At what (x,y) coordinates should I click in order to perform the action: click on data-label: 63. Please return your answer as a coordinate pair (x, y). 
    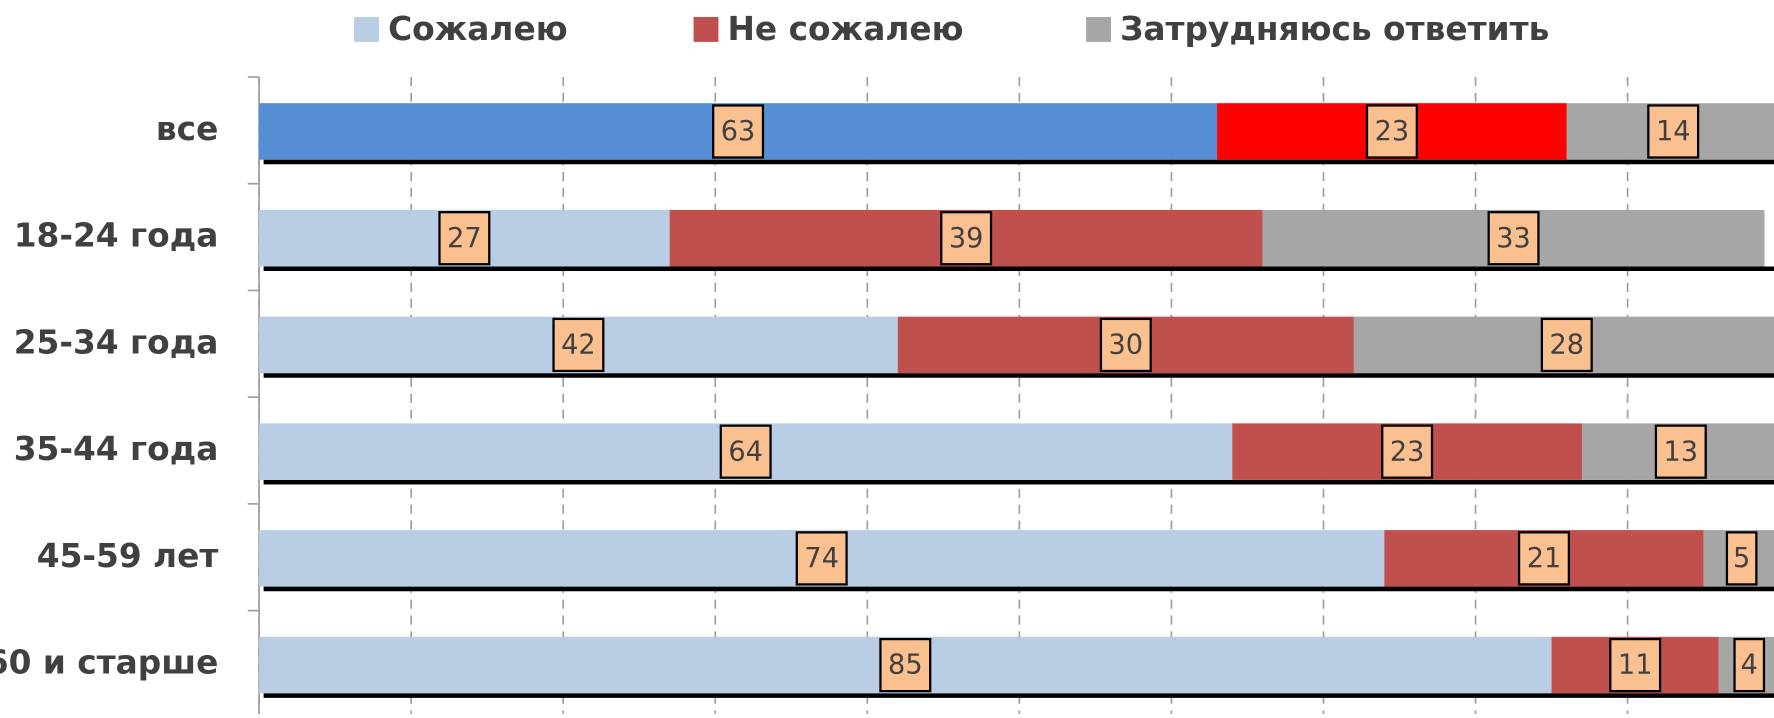
    Looking at the image, I should click on (738, 131).